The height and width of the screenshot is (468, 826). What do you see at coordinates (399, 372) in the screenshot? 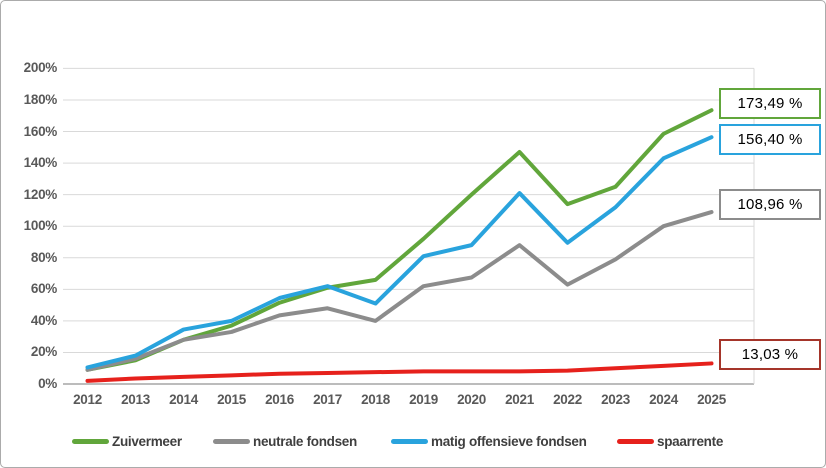
I see `series-line-spaarrente` at bounding box center [399, 372].